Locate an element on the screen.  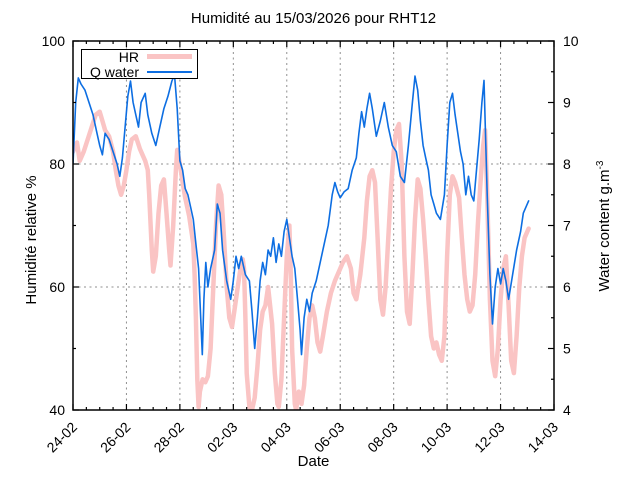
x-axis-label: Date is located at coordinates (313, 461).